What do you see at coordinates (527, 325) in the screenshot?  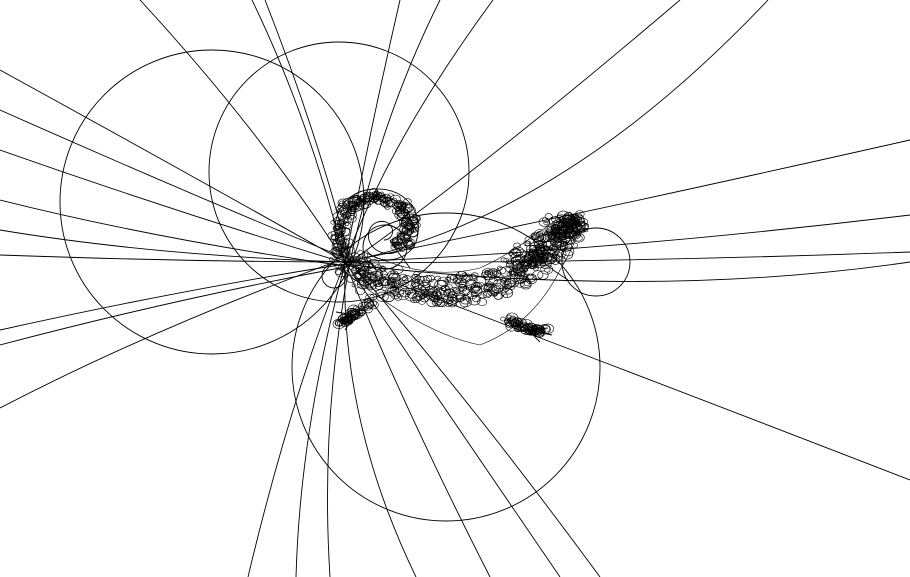 I see `lizard-back-leg-texture` at bounding box center [527, 325].